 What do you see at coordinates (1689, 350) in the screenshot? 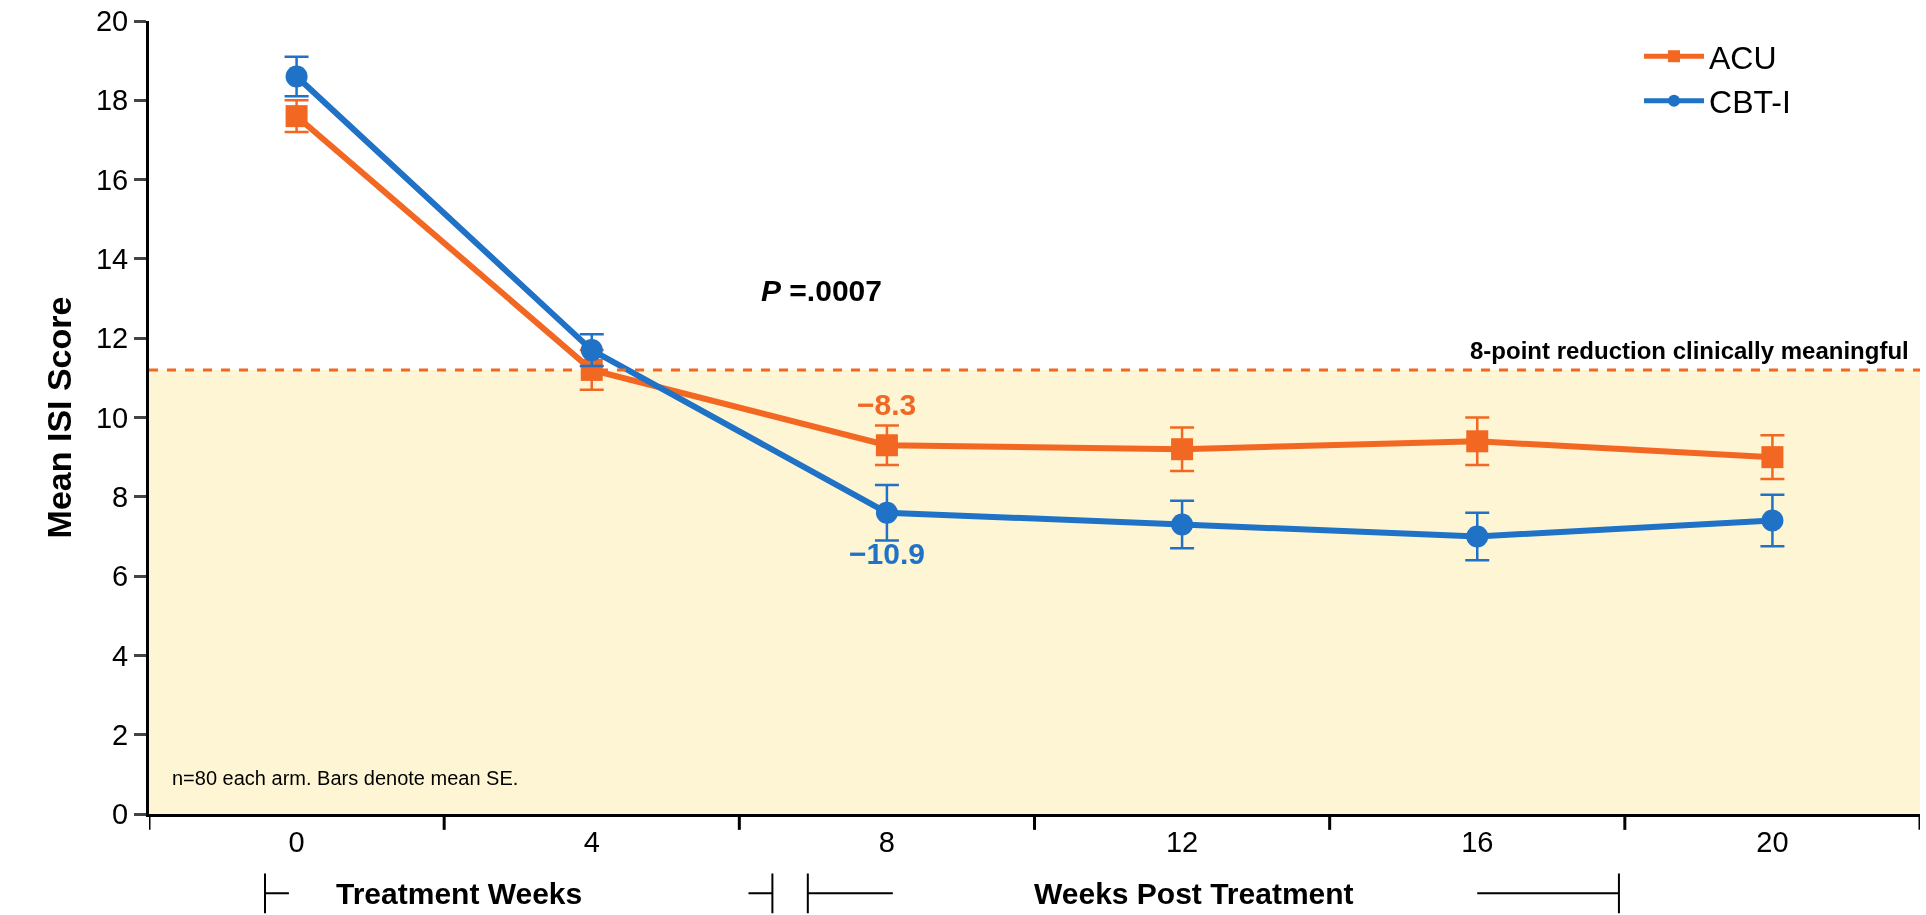
I see `ref-line-label: 8-point reduction clinically meaningful` at bounding box center [1689, 350].